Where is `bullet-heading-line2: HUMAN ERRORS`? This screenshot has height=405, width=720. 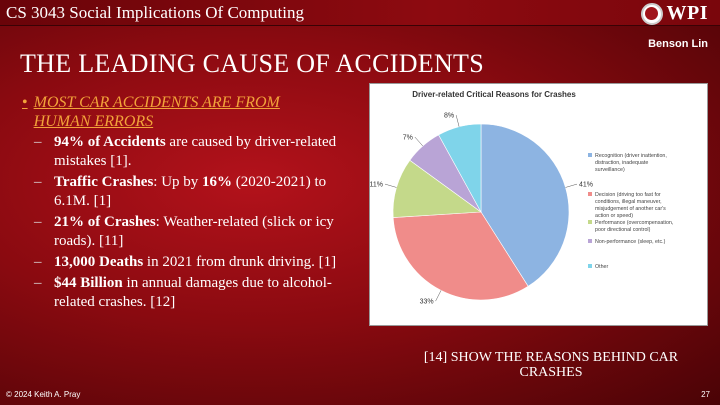
bullet-heading-line2: HUMAN ERRORS is located at coordinates (93, 121).